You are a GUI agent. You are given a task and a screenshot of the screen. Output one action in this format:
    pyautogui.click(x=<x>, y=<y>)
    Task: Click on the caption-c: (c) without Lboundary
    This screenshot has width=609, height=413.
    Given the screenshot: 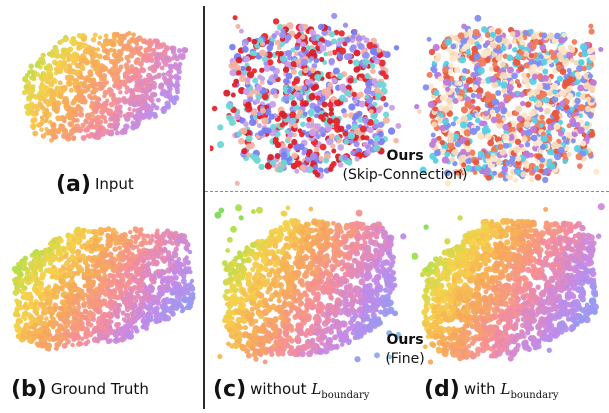 What is the action you would take?
    pyautogui.click(x=291, y=392)
    